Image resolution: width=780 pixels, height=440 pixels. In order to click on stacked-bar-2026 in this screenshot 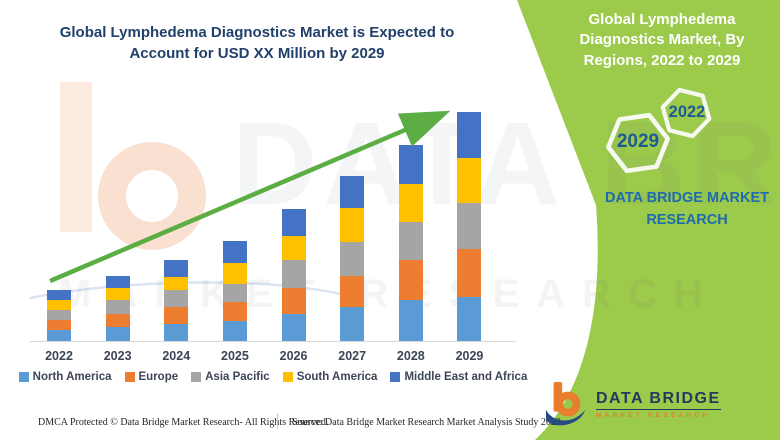, I will do `click(293, 275)`.